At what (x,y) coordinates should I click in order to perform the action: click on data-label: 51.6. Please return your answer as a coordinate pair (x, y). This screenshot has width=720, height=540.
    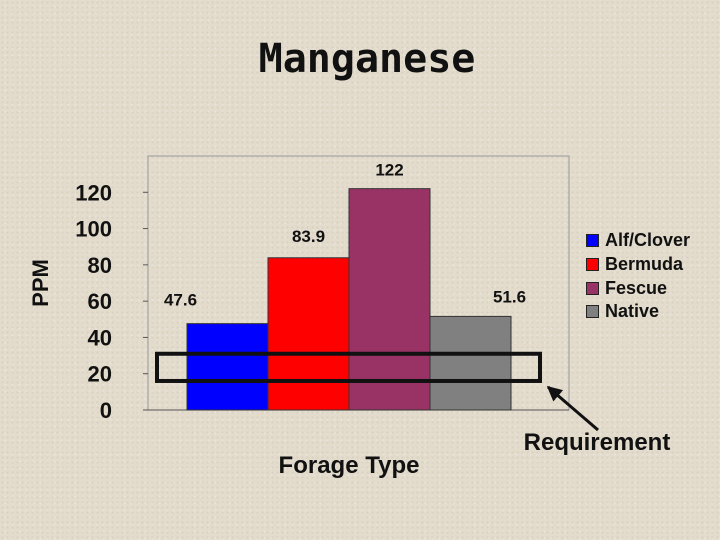
    Looking at the image, I should click on (509, 296).